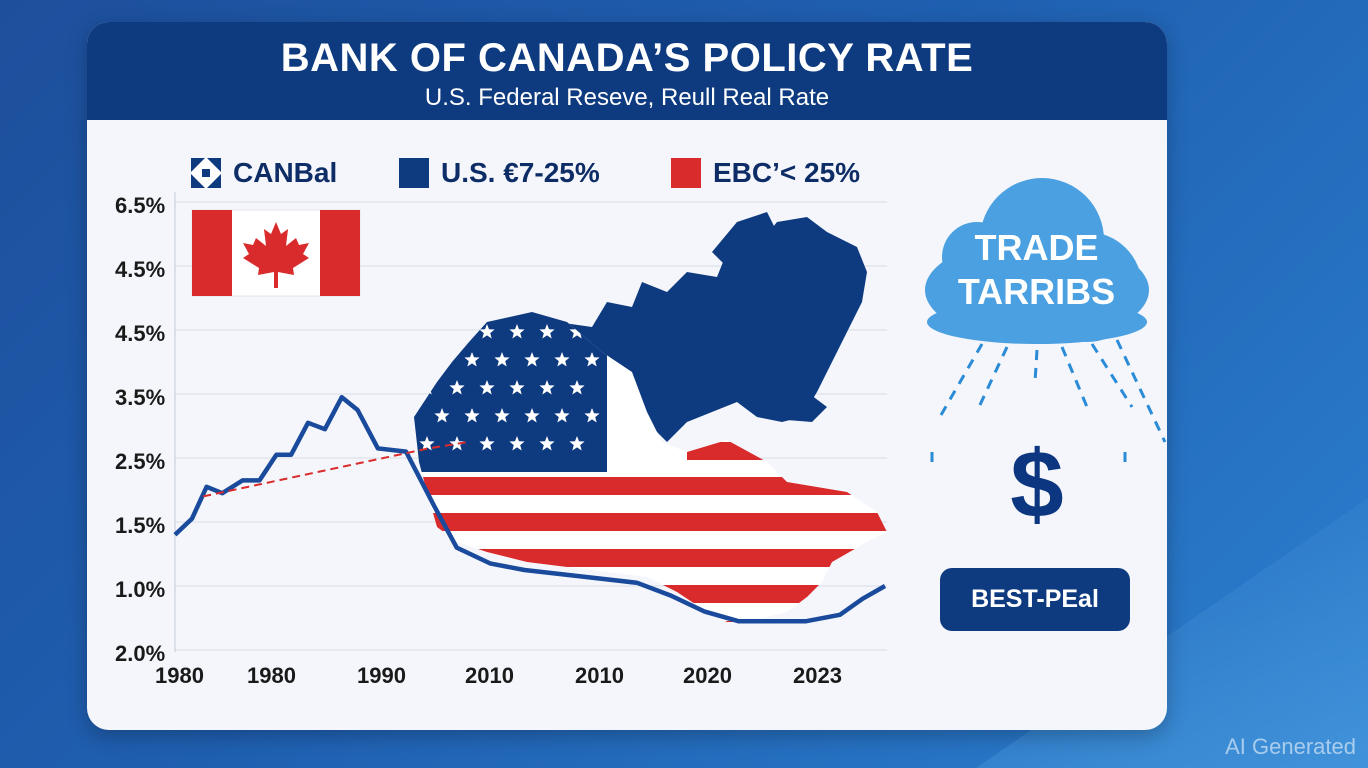 This screenshot has height=768, width=1368. What do you see at coordinates (817, 675) in the screenshot?
I see `x-tick-label: 2023` at bounding box center [817, 675].